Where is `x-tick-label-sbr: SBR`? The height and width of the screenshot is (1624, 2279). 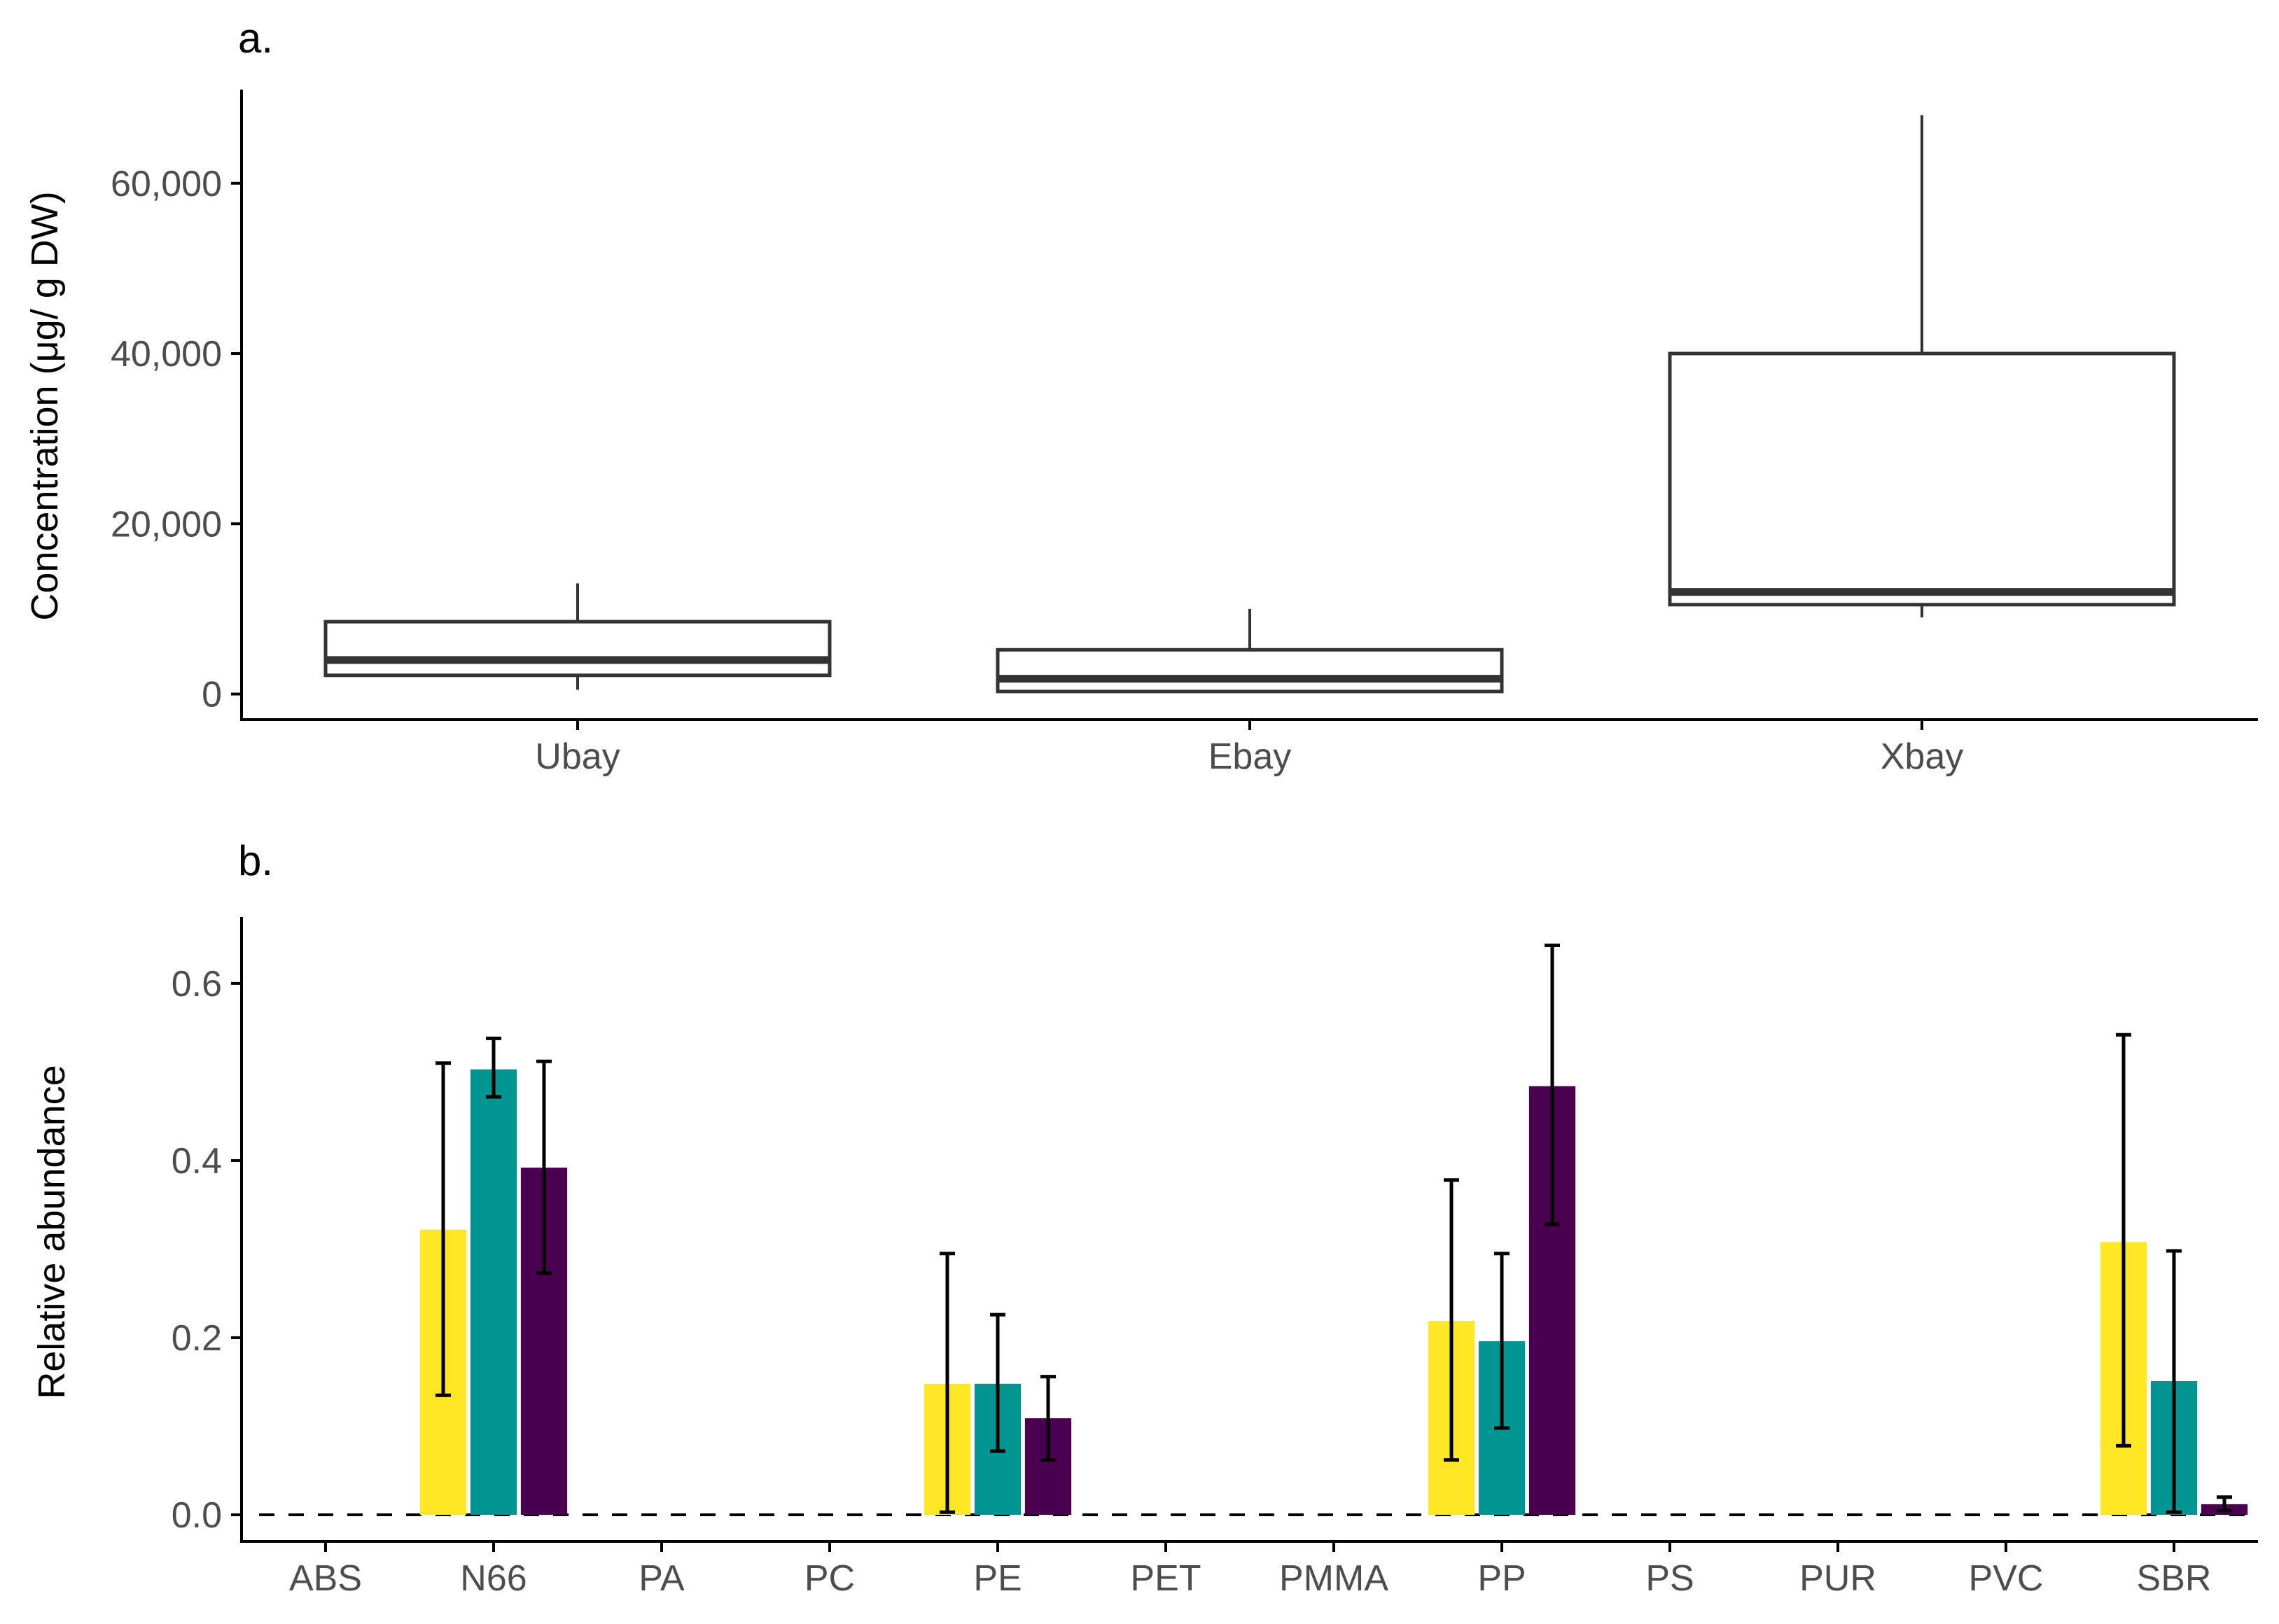
x-tick-label-sbr: SBR is located at coordinates (2174, 1578).